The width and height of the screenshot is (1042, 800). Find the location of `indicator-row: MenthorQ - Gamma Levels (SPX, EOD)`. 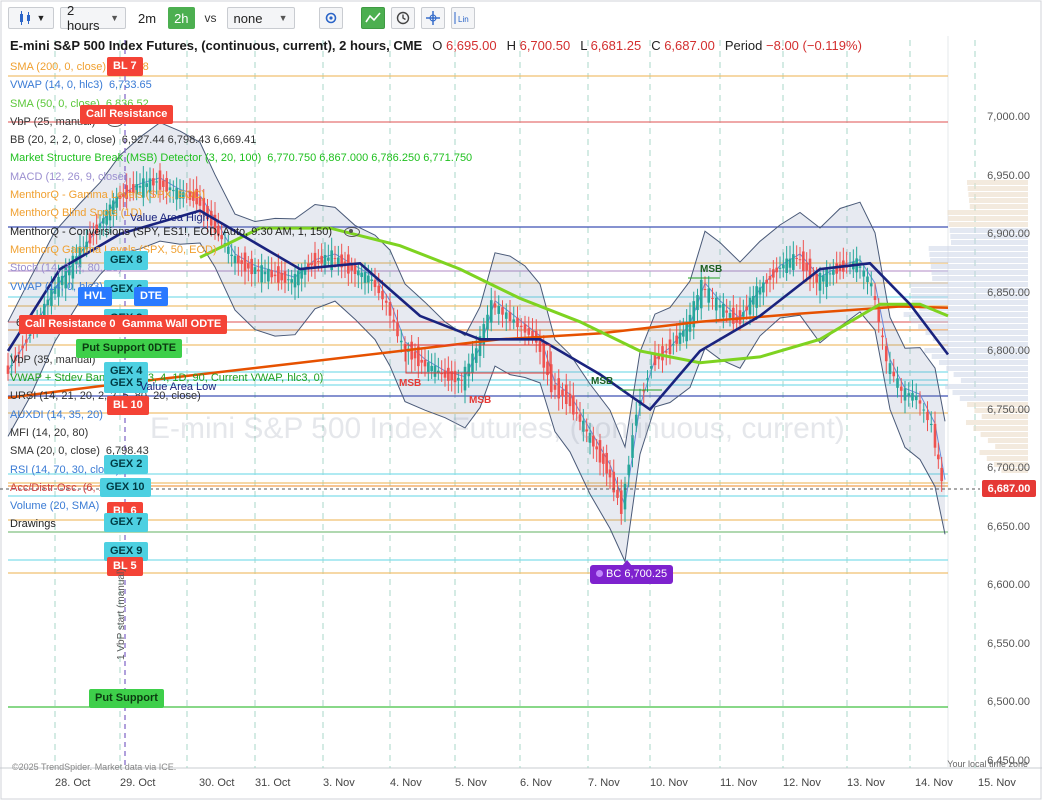

indicator-row: MenthorQ - Gamma Levels (SPX, EOD) is located at coordinates (440, 195).